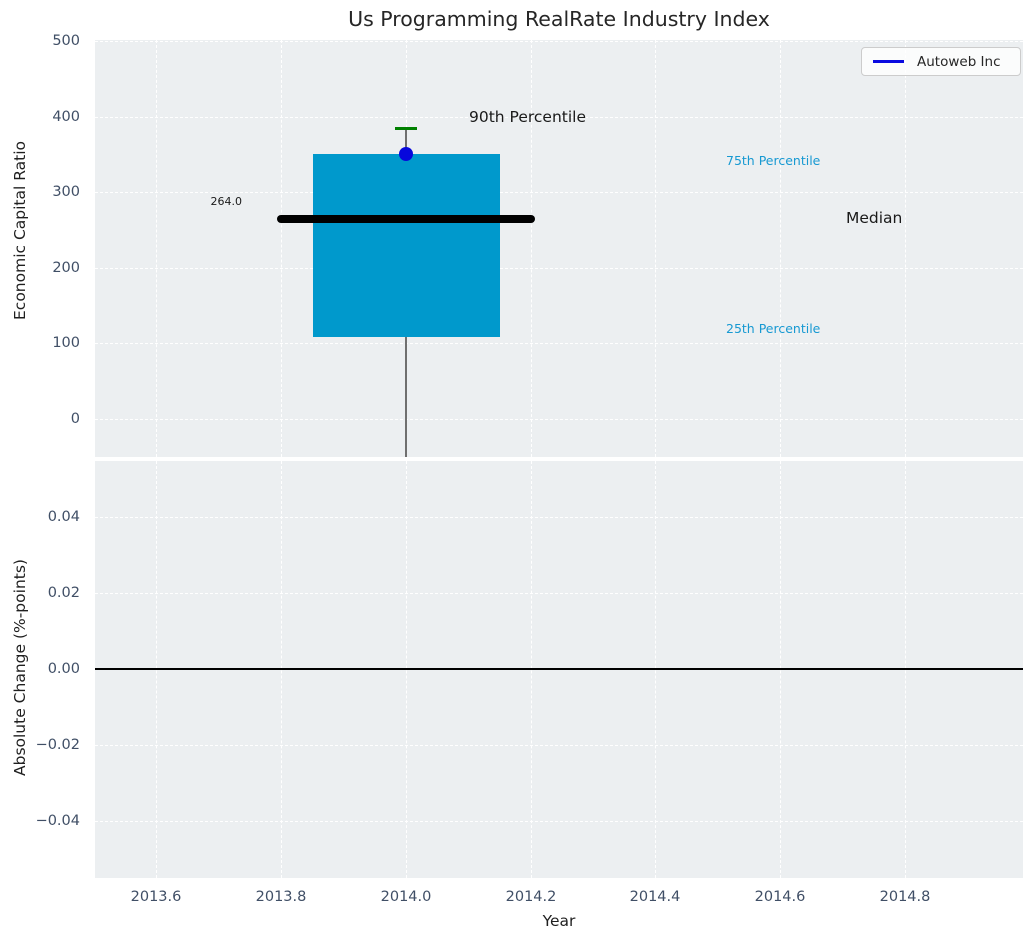  What do you see at coordinates (63, 669) in the screenshot?
I see `ytick-0.00: 0.00` at bounding box center [63, 669].